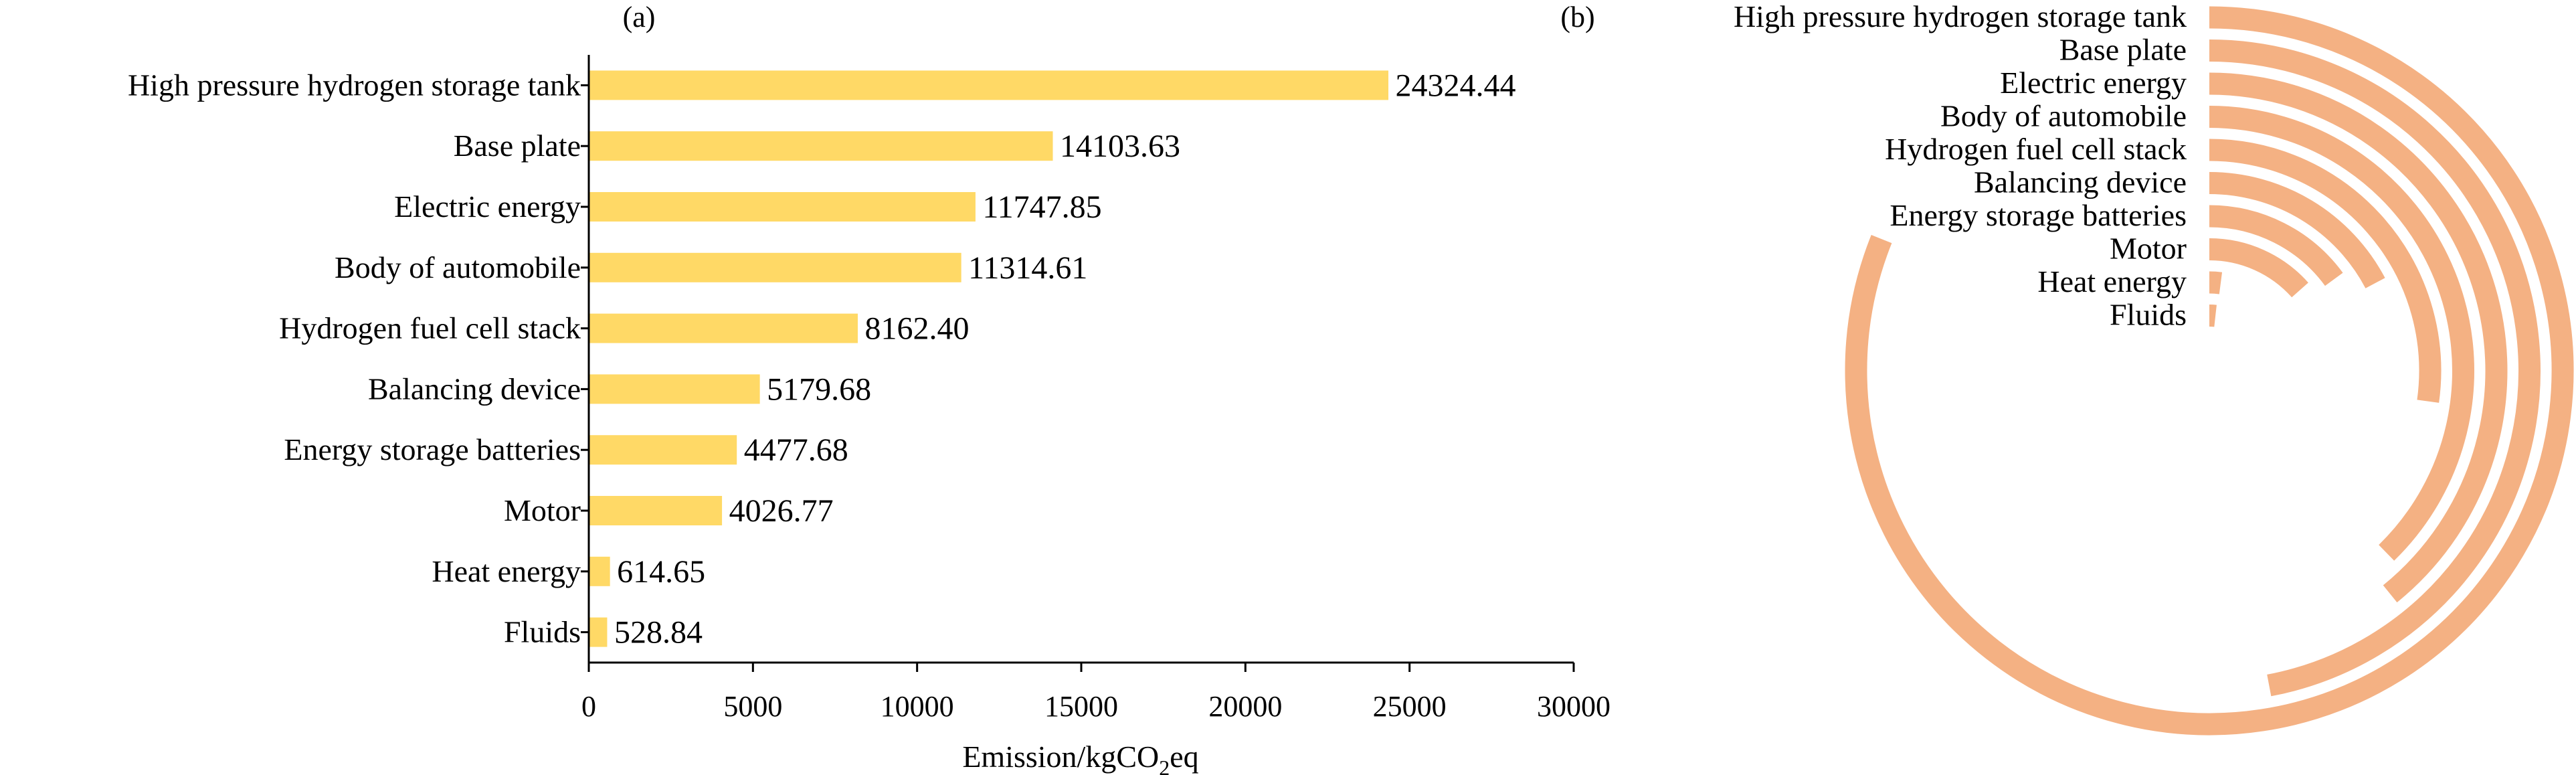  I want to click on arc-motor, so click(2258, 268).